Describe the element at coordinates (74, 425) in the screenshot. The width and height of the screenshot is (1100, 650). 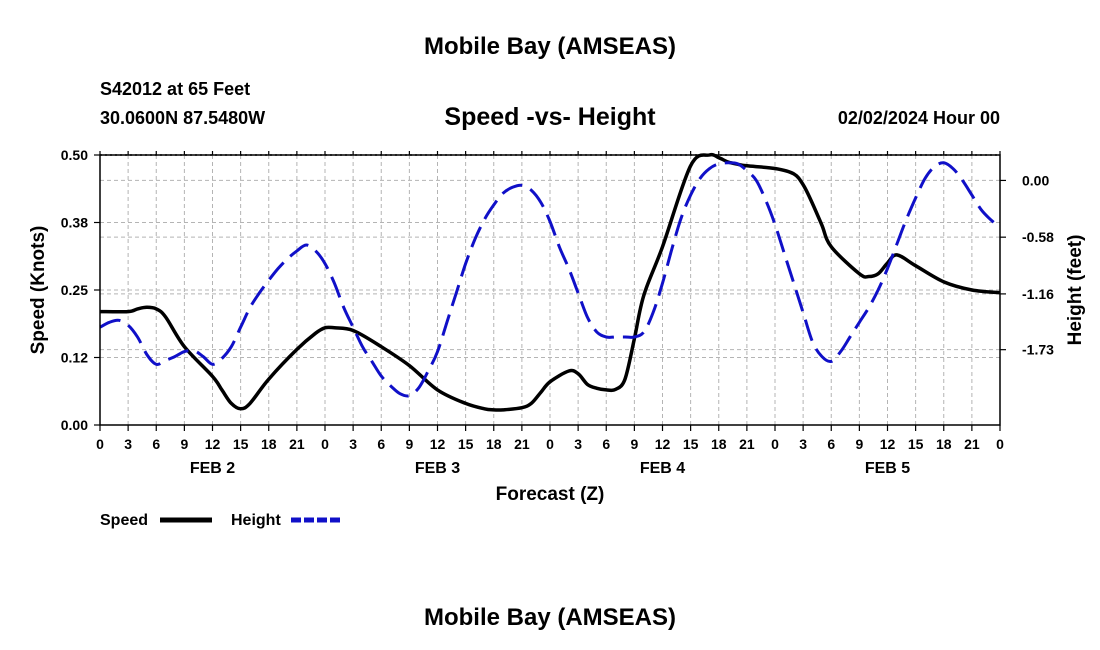
I see `y-tick-label: 0.00` at that location.